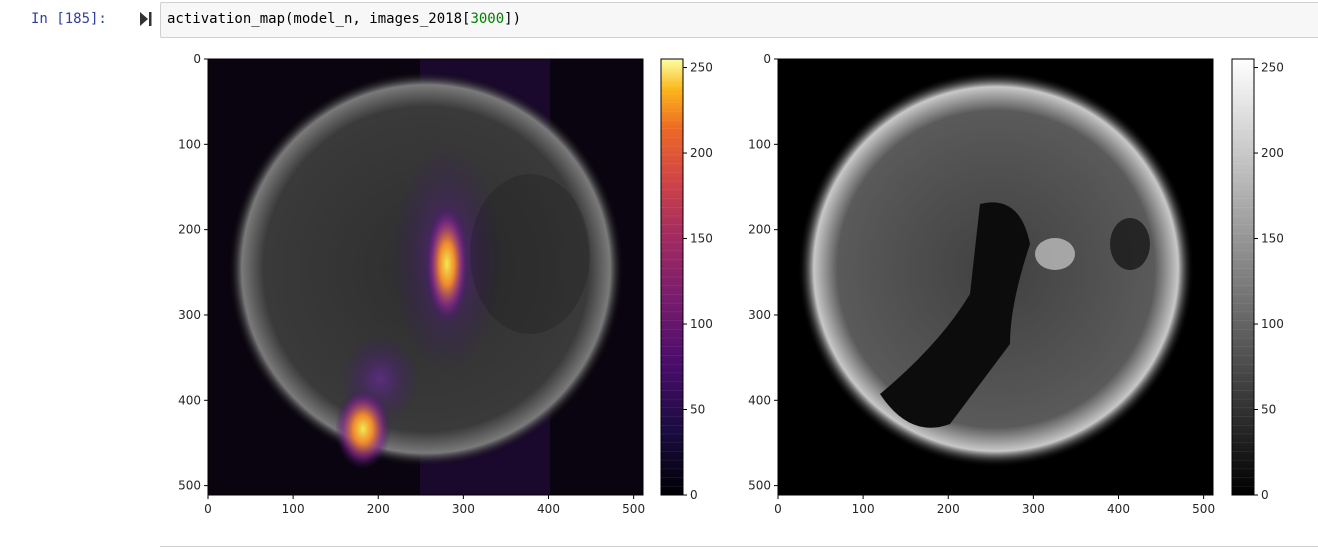  Describe the element at coordinates (69, 19) in the screenshot. I see `cell-prompt: In [185]:` at that location.